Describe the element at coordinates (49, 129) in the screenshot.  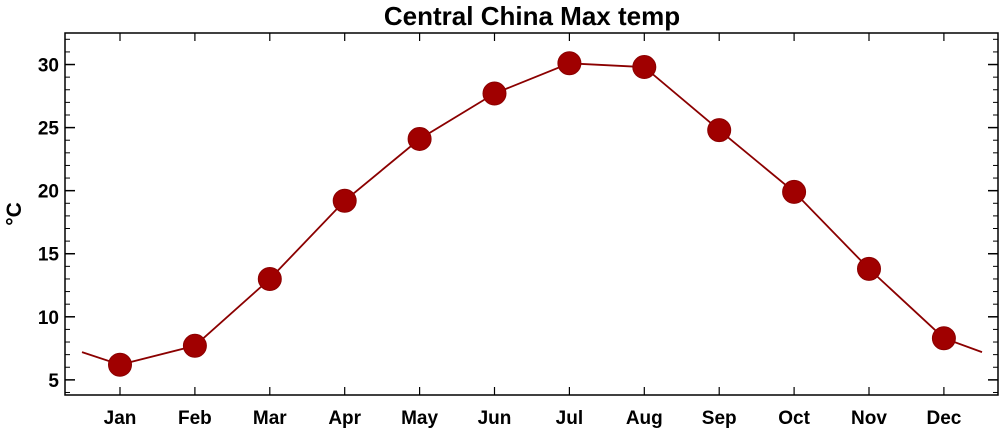
I see `y-tick-label: 25` at that location.